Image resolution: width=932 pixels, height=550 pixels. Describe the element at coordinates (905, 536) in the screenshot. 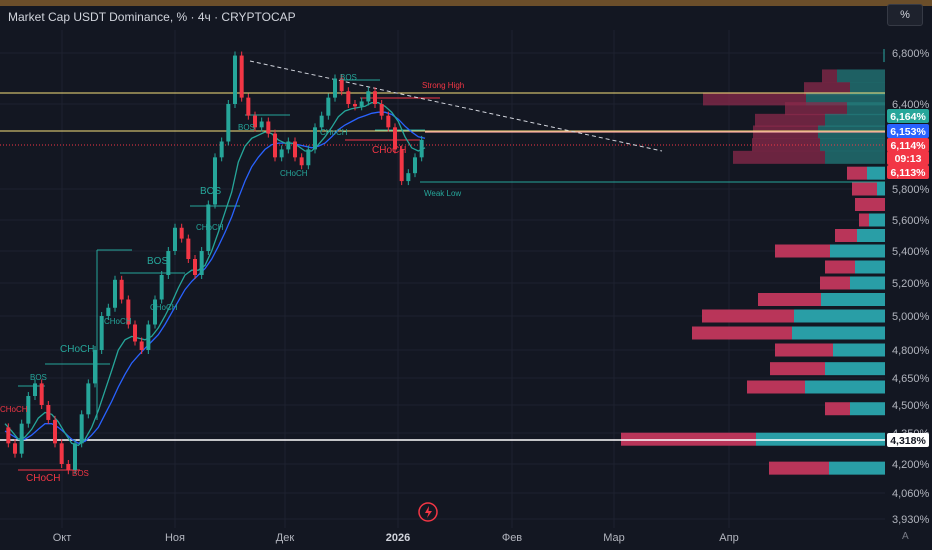

I see `auto-scale-button: A` at that location.